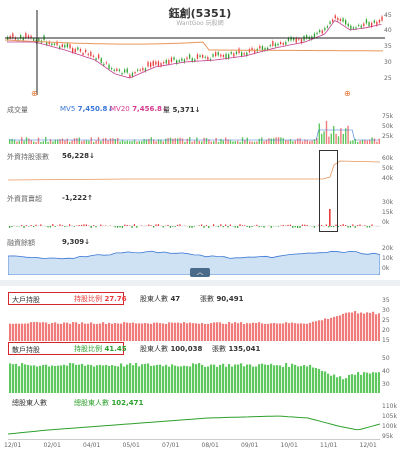  I want to click on x-axis-tick: 08/01, so click(210, 445).